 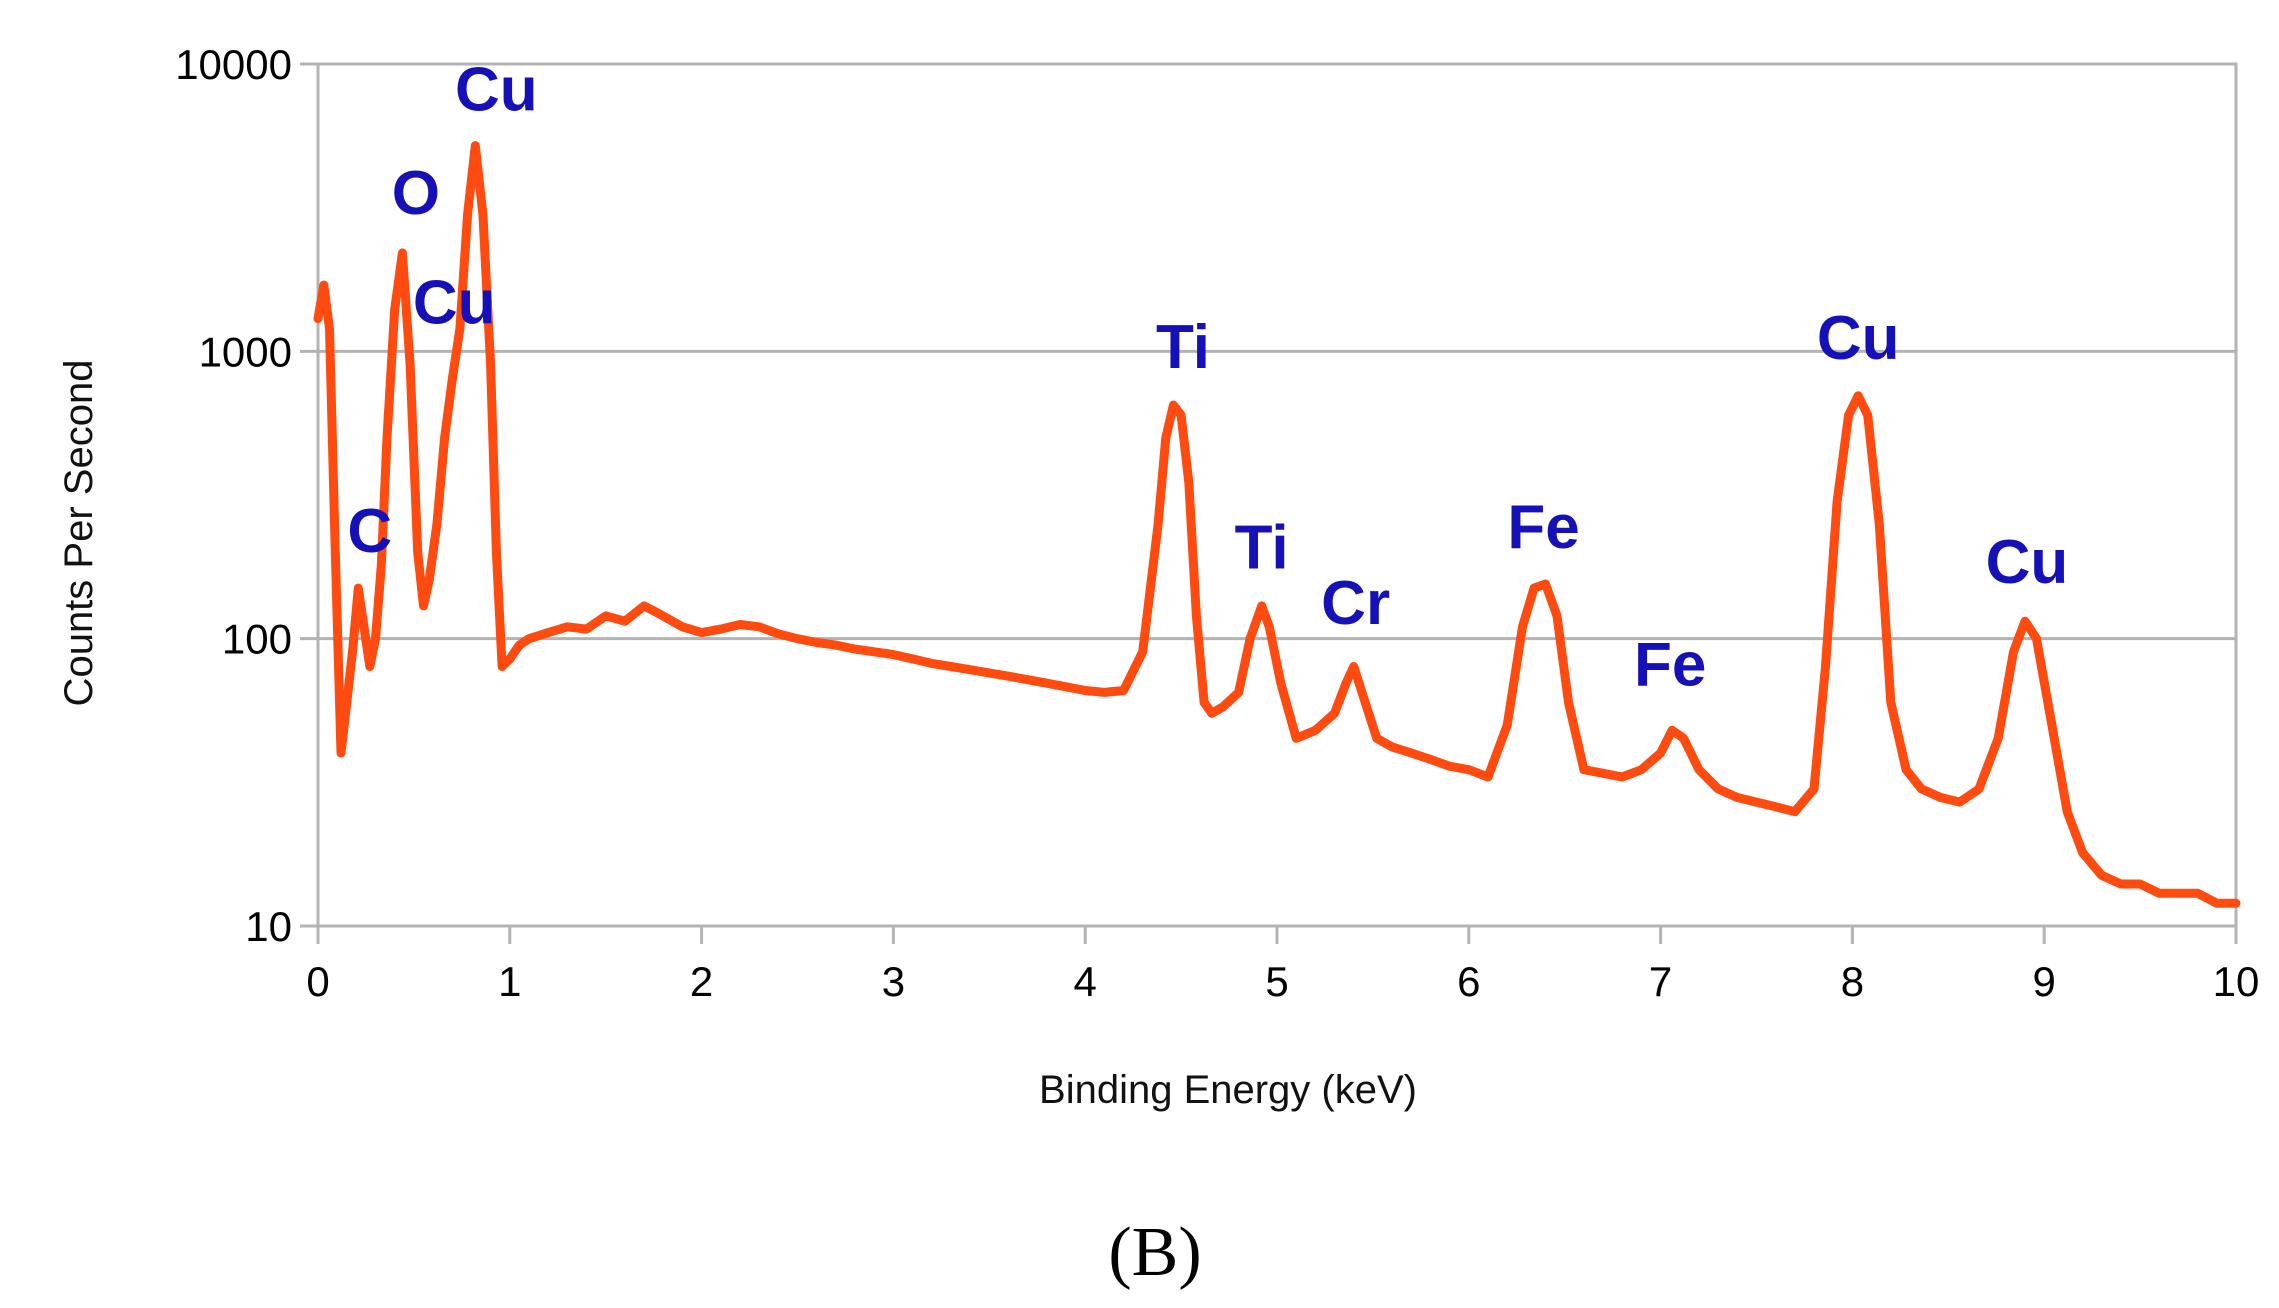 What do you see at coordinates (416, 193) in the screenshot?
I see `peak-label-o: O` at bounding box center [416, 193].